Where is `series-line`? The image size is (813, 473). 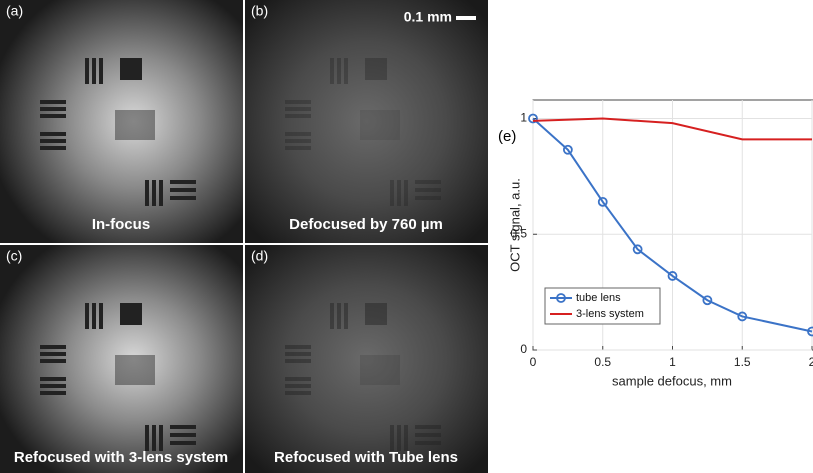 series-line is located at coordinates (672, 129).